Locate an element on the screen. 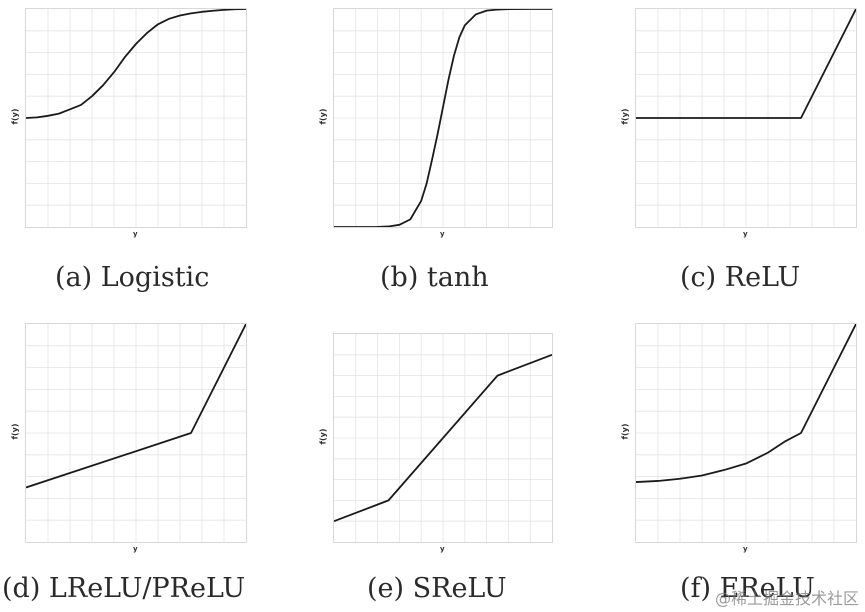  chart-caption: (f) EReLU is located at coordinates (747, 588).